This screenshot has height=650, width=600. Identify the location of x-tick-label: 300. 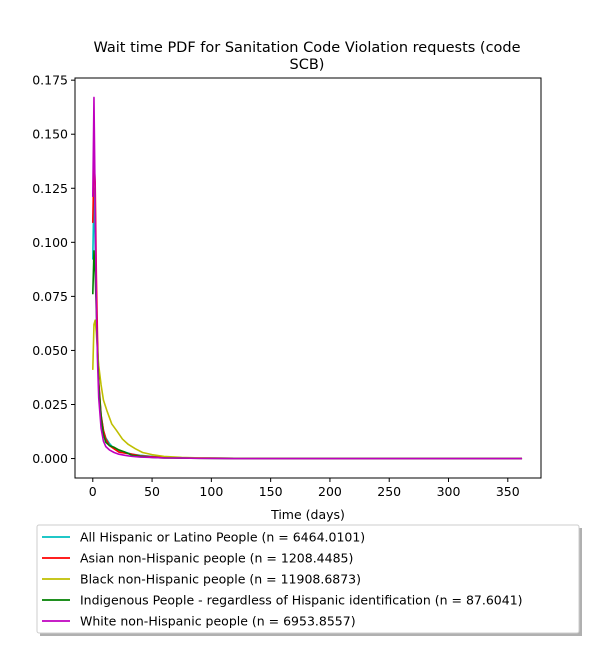
(449, 491).